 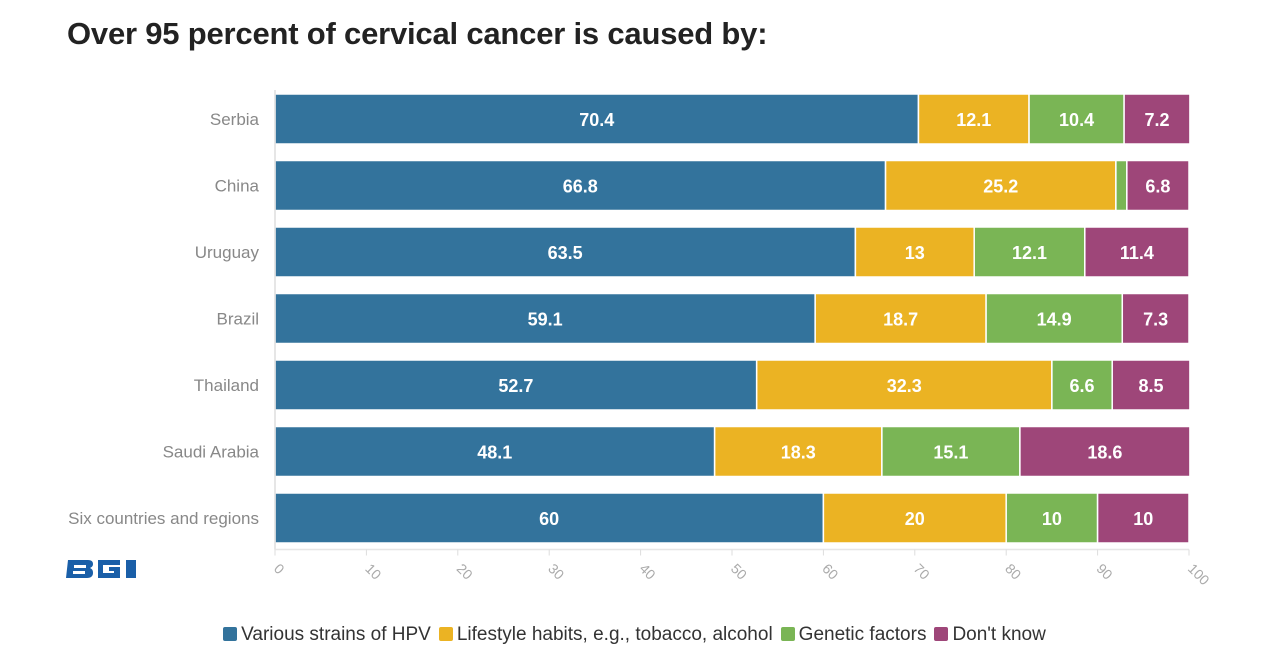 What do you see at coordinates (211, 452) in the screenshot?
I see `category-label: Saudi Arabia` at bounding box center [211, 452].